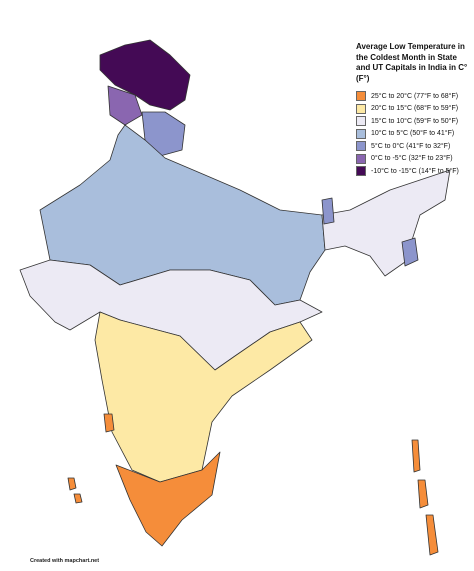 The width and height of the screenshot is (474, 571). I want to click on legend-item: 20°C to 15°C (68°F to 59°F), so click(412, 109).